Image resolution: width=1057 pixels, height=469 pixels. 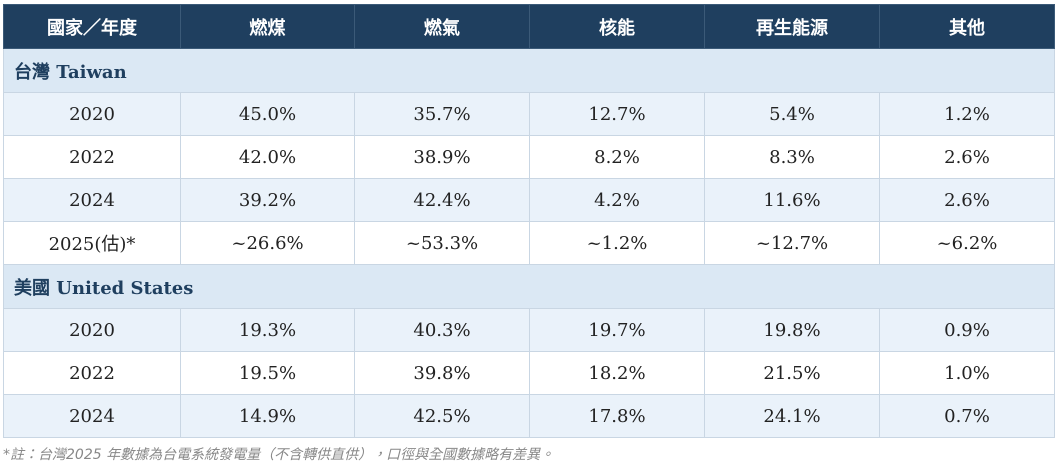 I want to click on data-row: 2020 19.3% 40.3% 19.7% 19.8% 0.9%, so click(x=529, y=330).